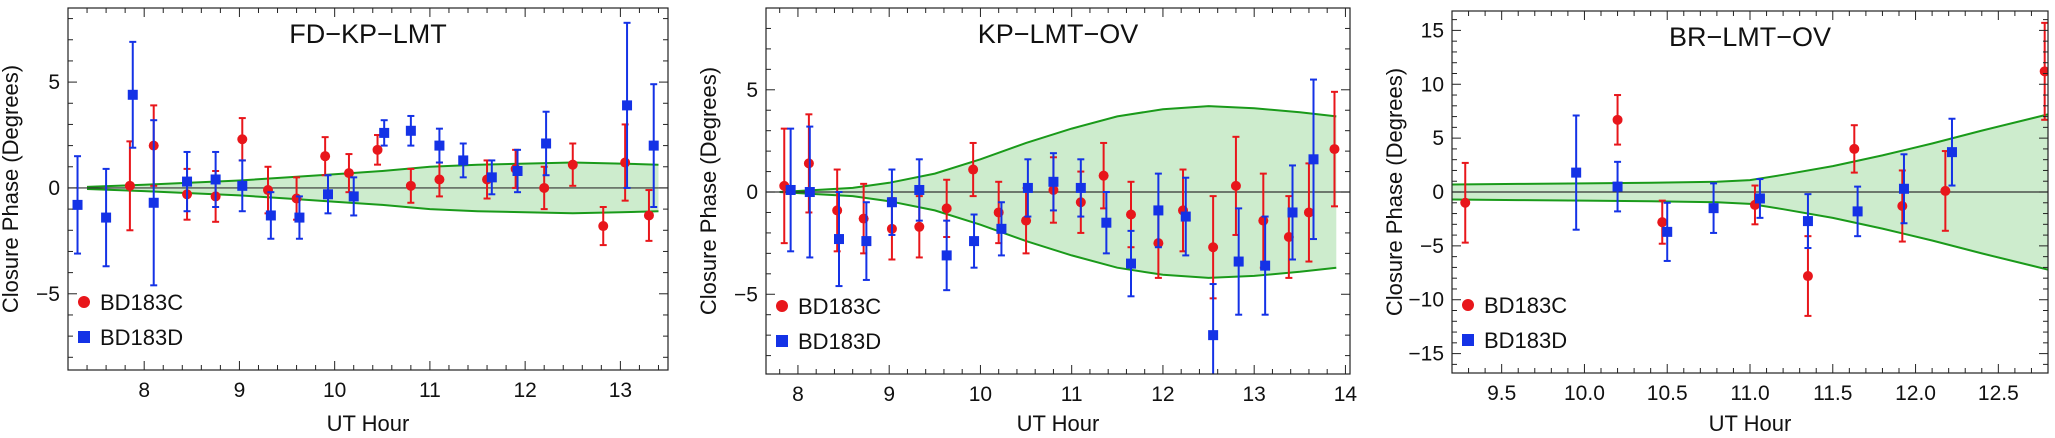 This screenshot has width=2055, height=438. I want to click on x-tick-label: 13, so click(620, 390).